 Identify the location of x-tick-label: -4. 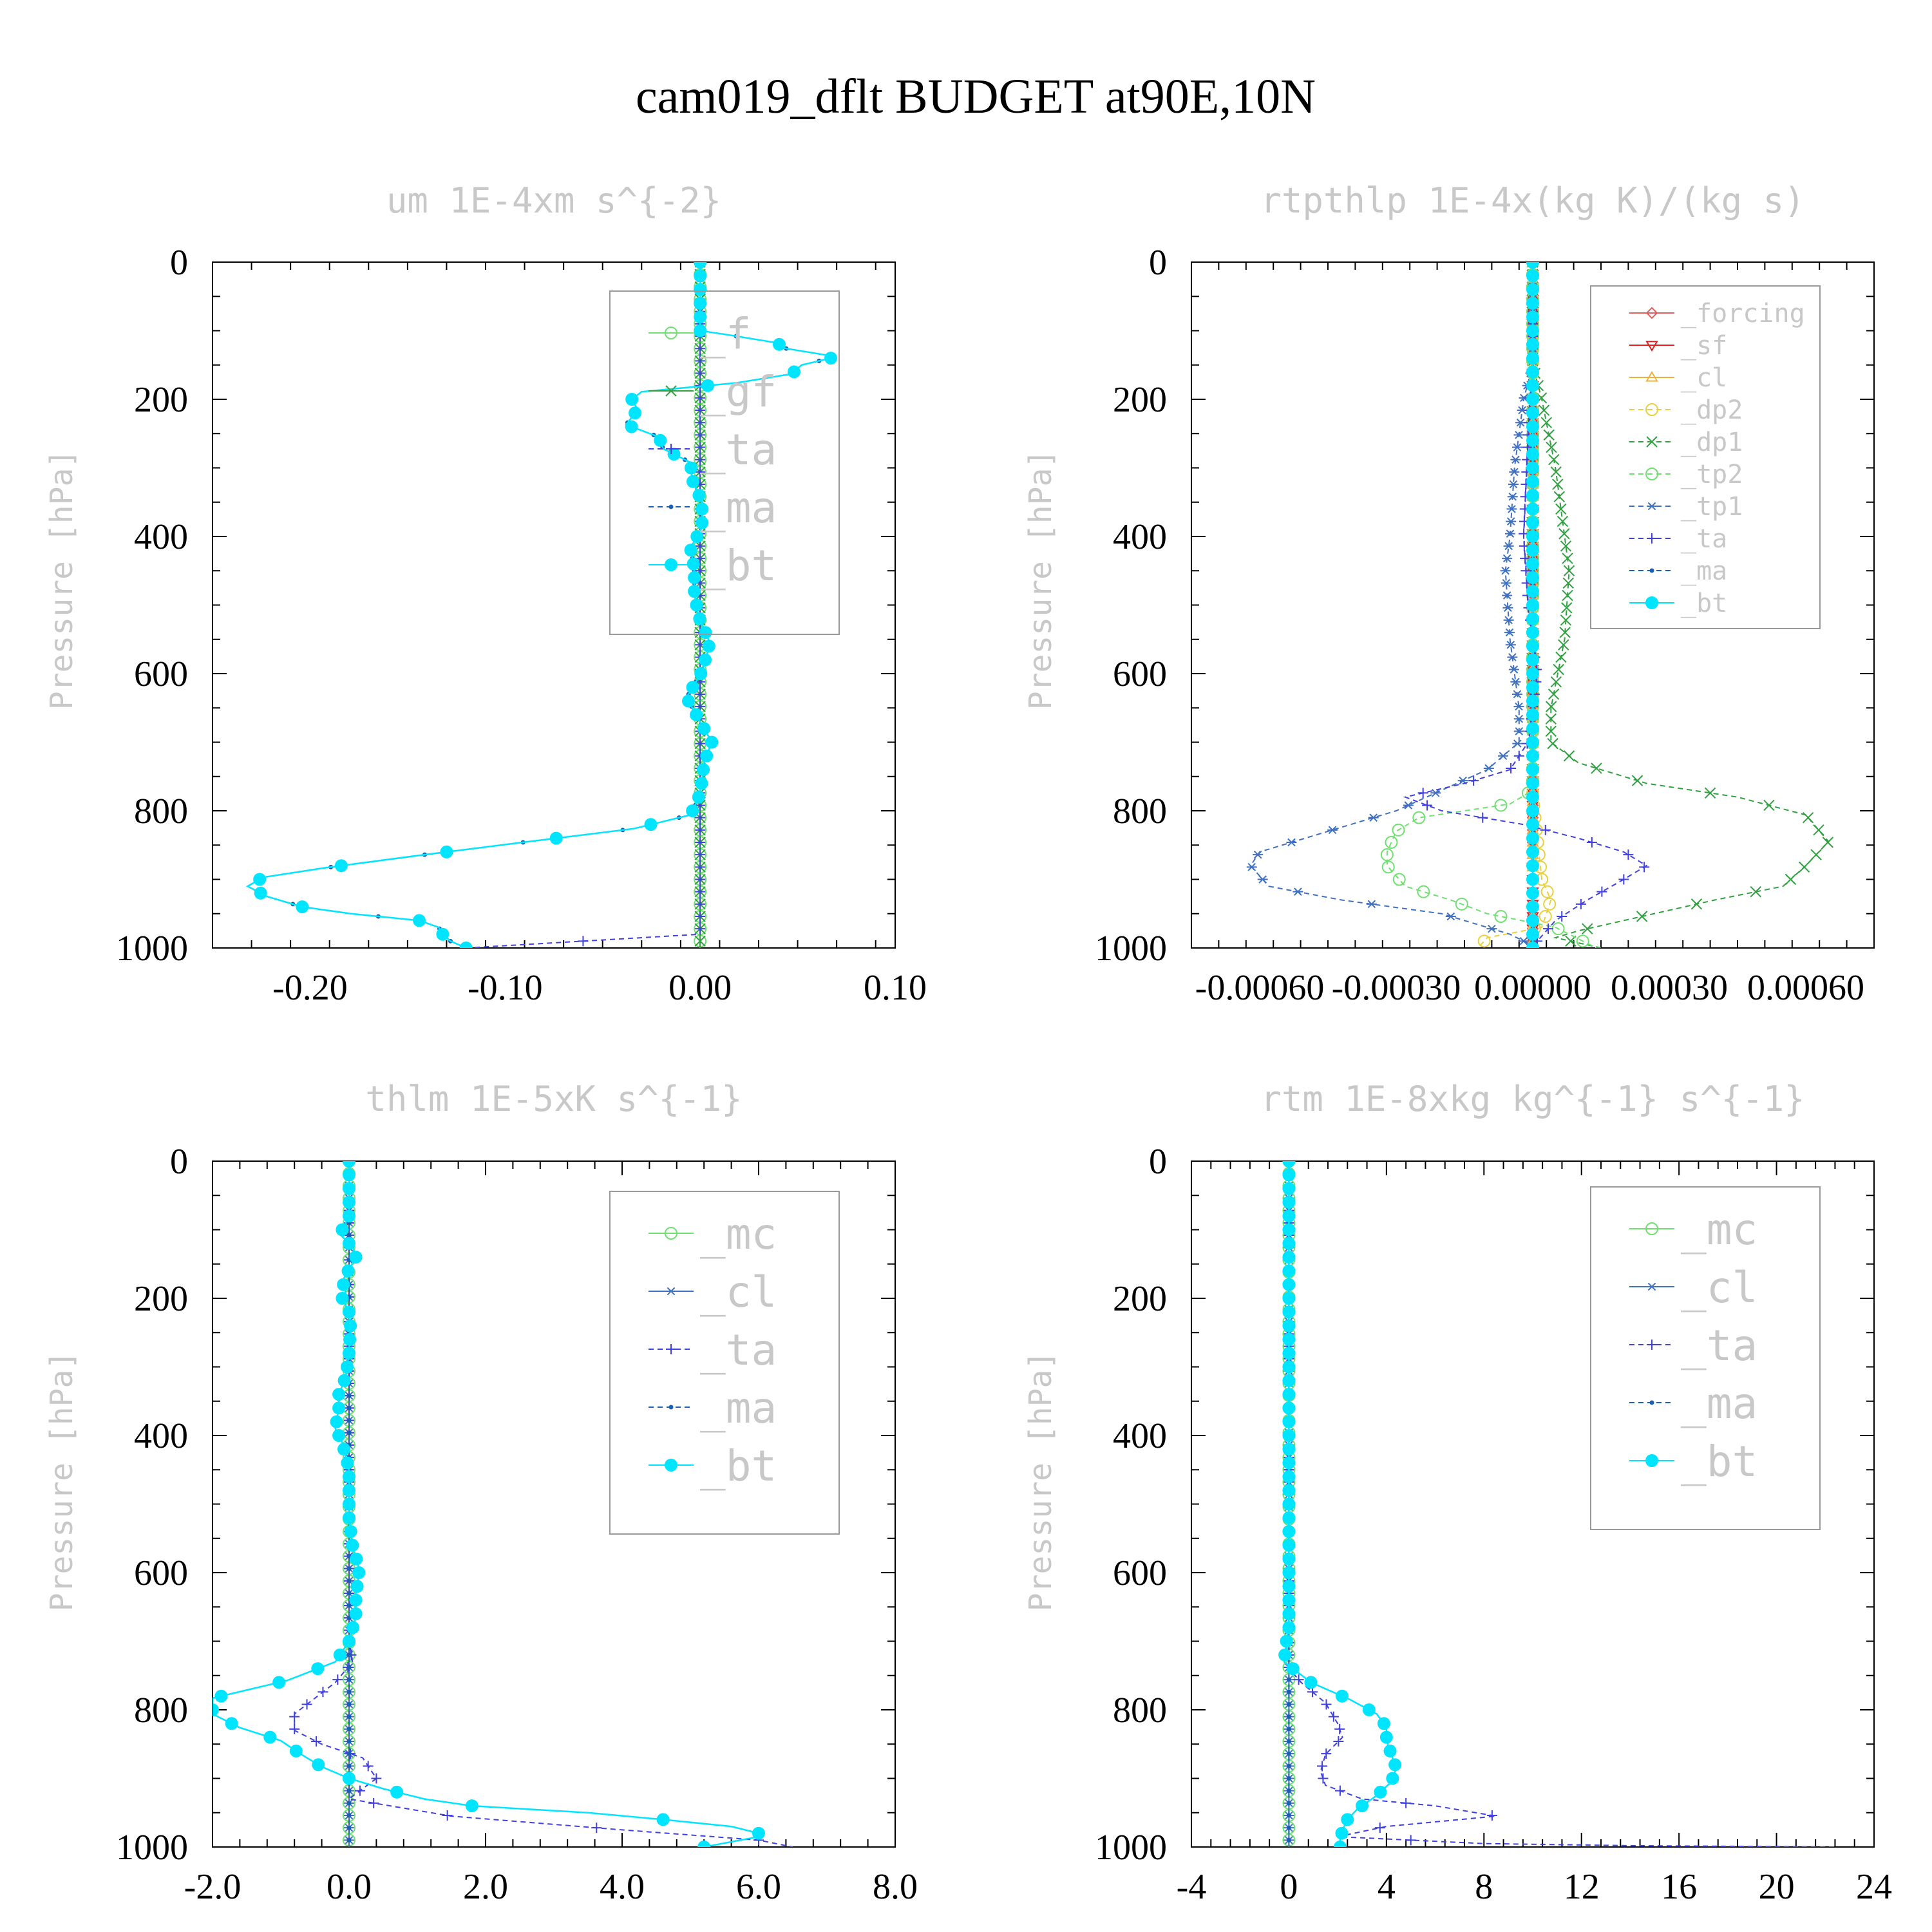
(1192, 1887).